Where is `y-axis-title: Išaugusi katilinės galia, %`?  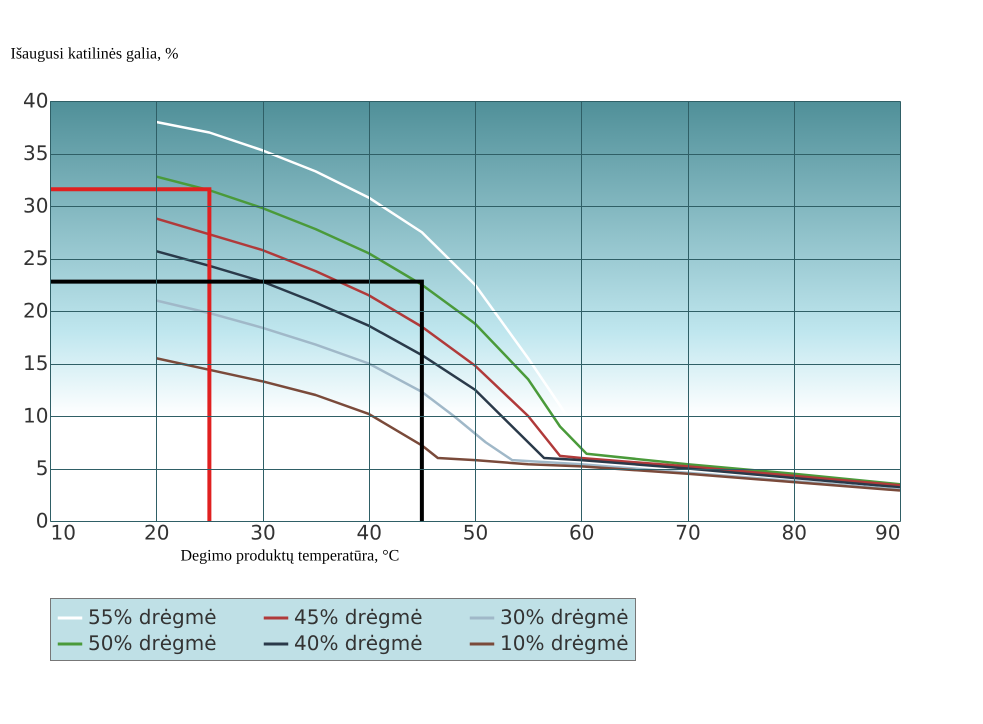
y-axis-title: Išaugusi katilinės galia, % is located at coordinates (94, 54).